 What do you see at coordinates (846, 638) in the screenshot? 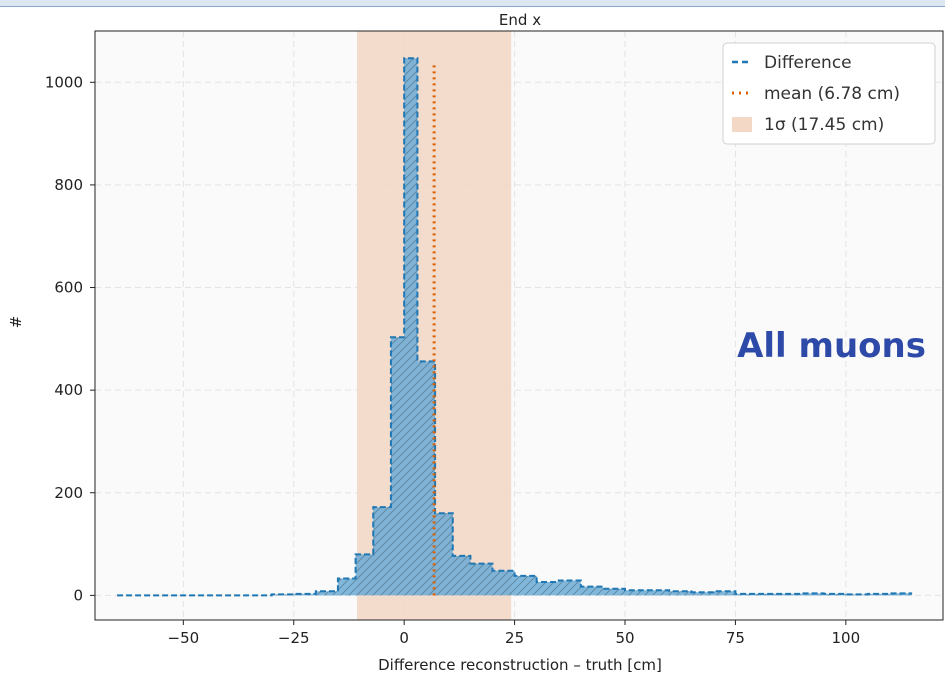
I see `x-tick-label: 100` at bounding box center [846, 638].